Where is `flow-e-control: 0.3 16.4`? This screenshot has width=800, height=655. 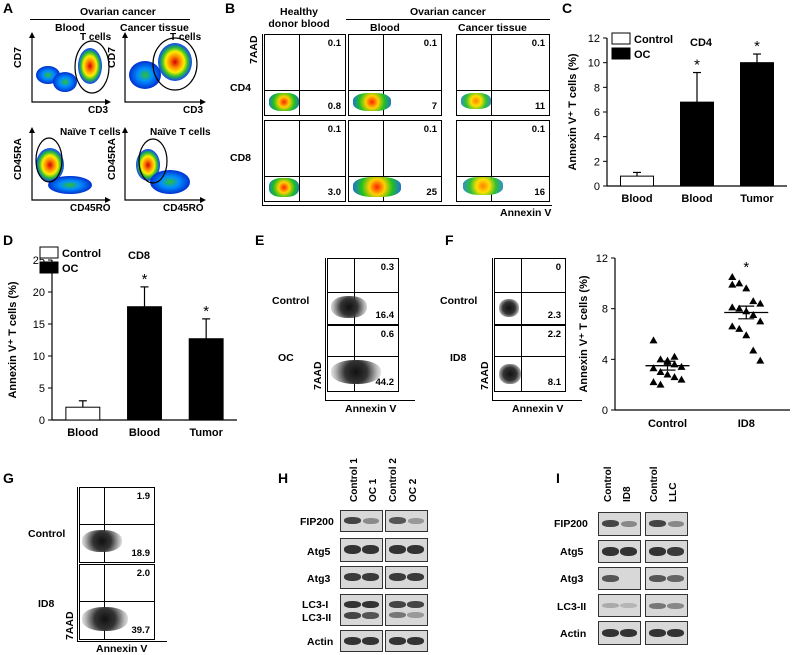
flow-e-control: 0.3 16.4 is located at coordinates (363, 291).